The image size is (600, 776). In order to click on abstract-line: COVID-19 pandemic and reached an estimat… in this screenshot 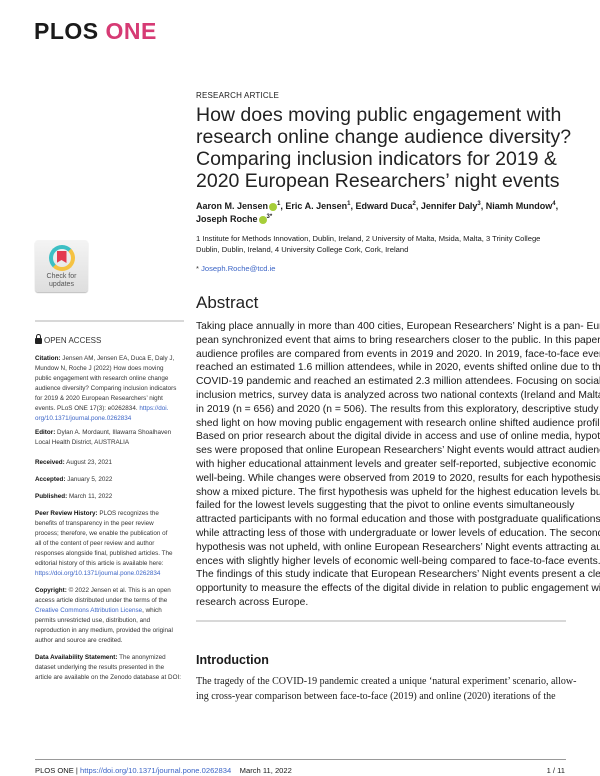, I will do `click(398, 382)`.